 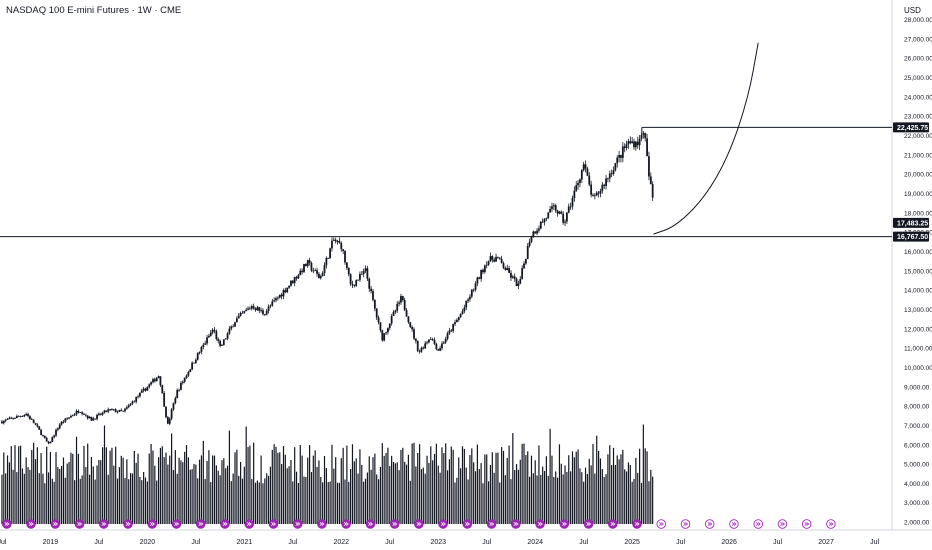 I want to click on price-label-line-1-bg, so click(x=911, y=236).